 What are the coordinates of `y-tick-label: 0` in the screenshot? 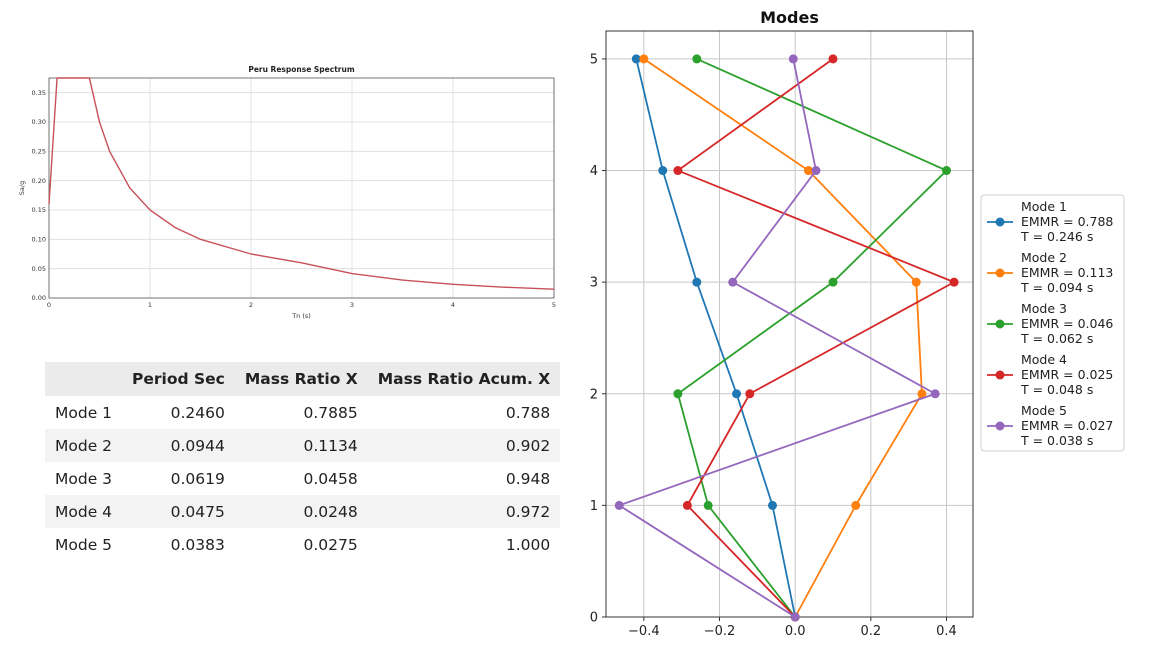 It's located at (594, 618).